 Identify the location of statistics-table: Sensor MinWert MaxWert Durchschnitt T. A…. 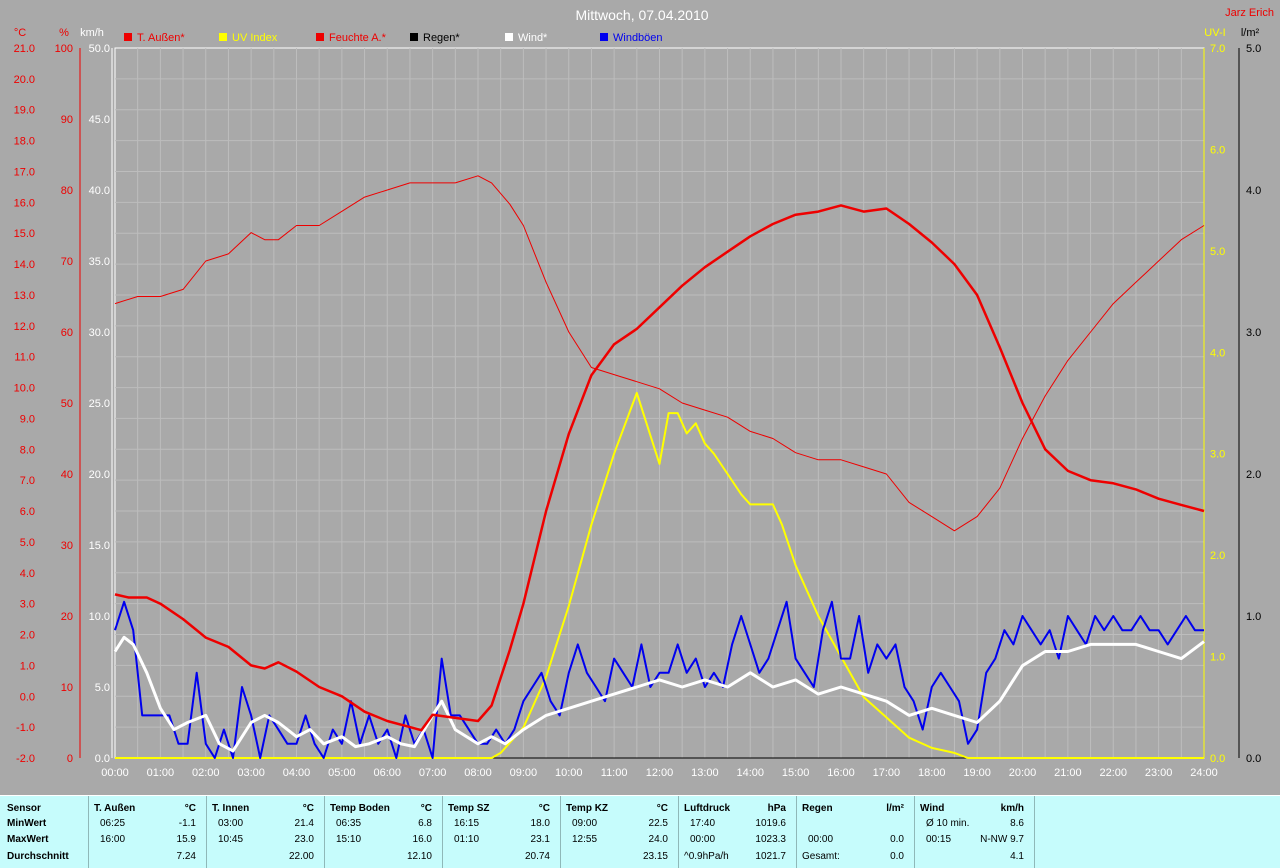
(640, 831).